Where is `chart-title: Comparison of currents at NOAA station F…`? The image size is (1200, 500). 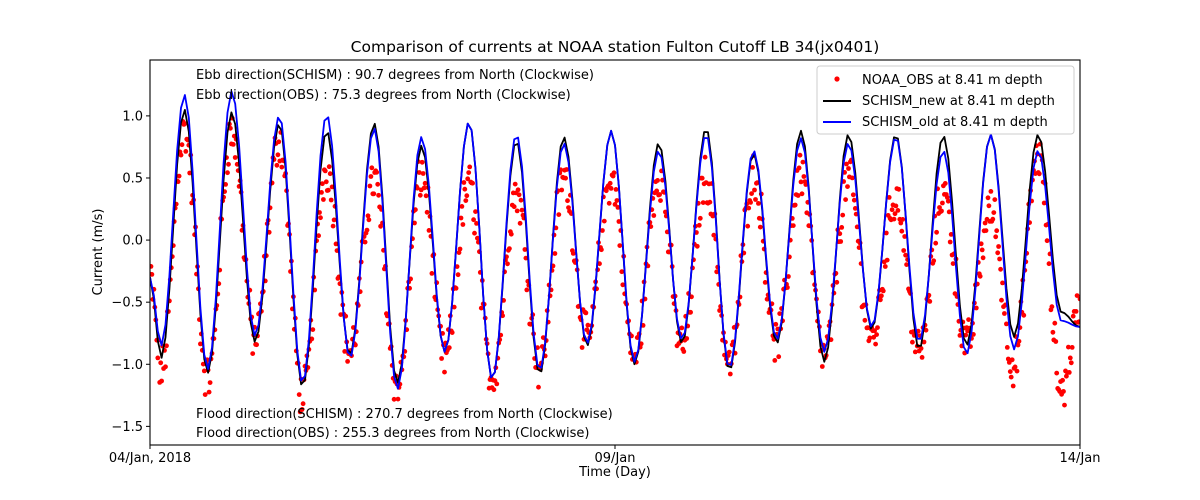 chart-title: Comparison of currents at NOAA station F… is located at coordinates (615, 47).